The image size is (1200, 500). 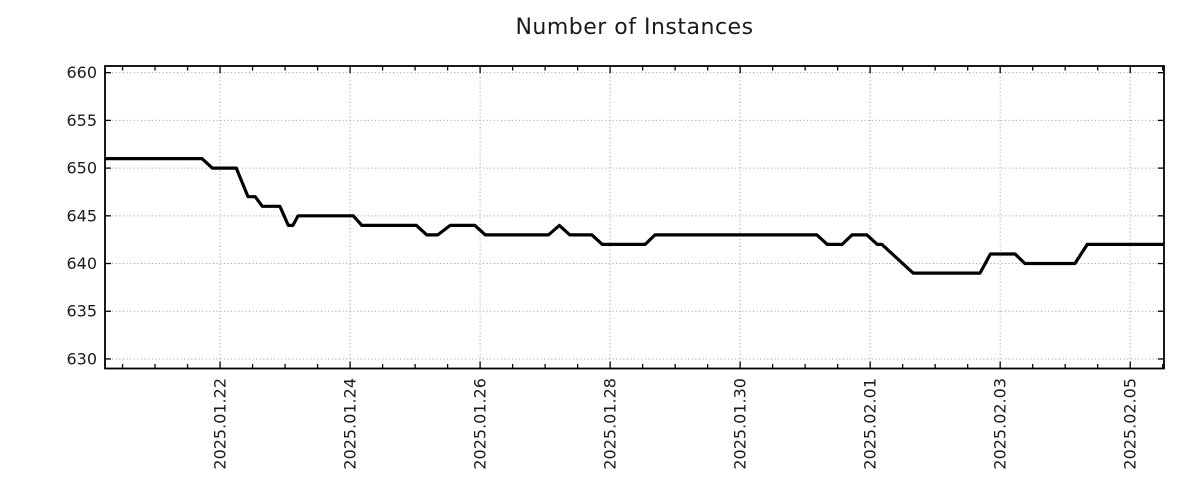 I want to click on y-tick-label: 635, so click(x=81, y=311).